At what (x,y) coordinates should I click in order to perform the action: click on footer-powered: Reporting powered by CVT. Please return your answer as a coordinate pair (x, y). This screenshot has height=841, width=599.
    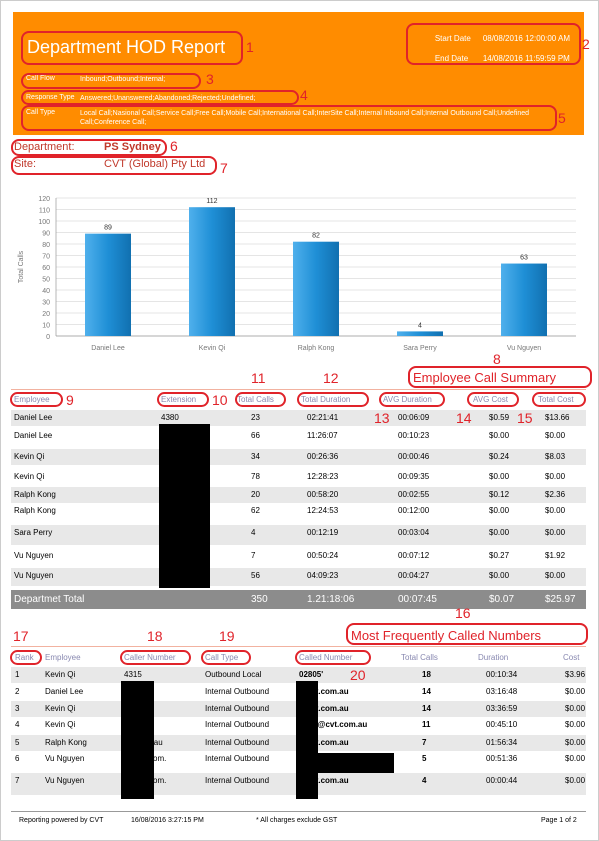
    Looking at the image, I should click on (61, 820).